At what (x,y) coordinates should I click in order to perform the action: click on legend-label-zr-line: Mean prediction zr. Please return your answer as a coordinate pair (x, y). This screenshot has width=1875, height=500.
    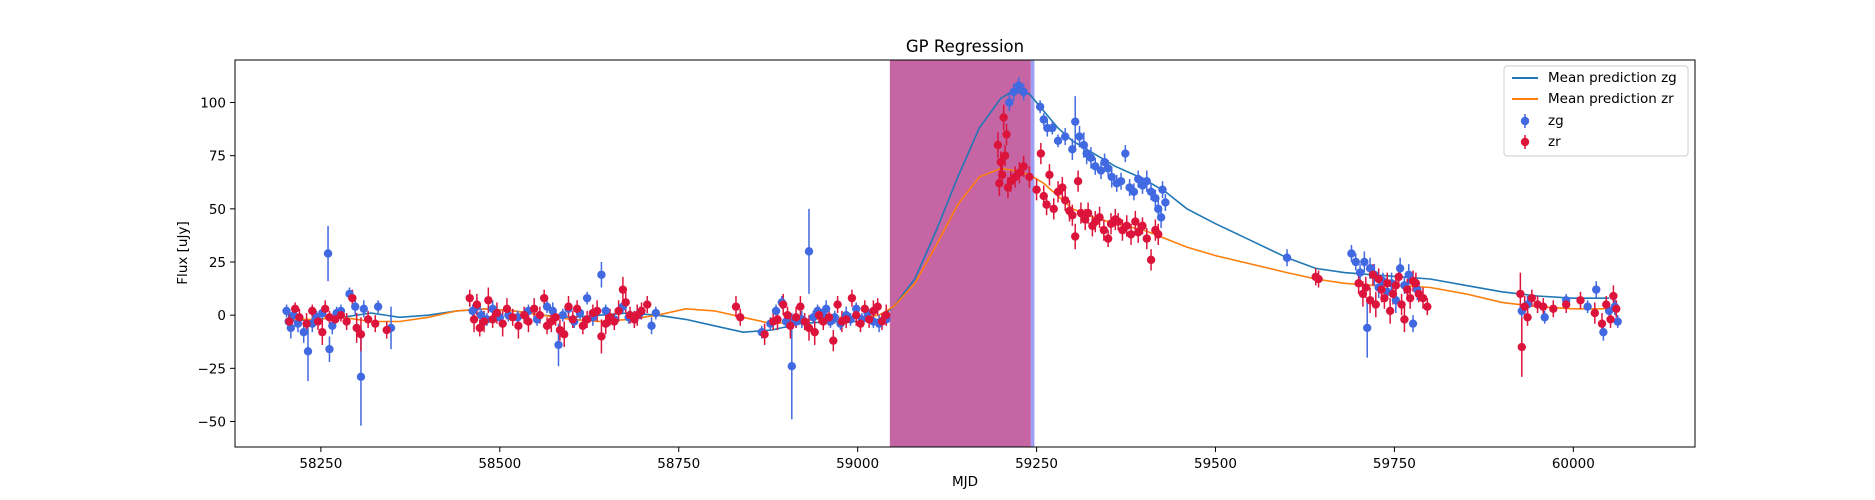
    Looking at the image, I should click on (1611, 99).